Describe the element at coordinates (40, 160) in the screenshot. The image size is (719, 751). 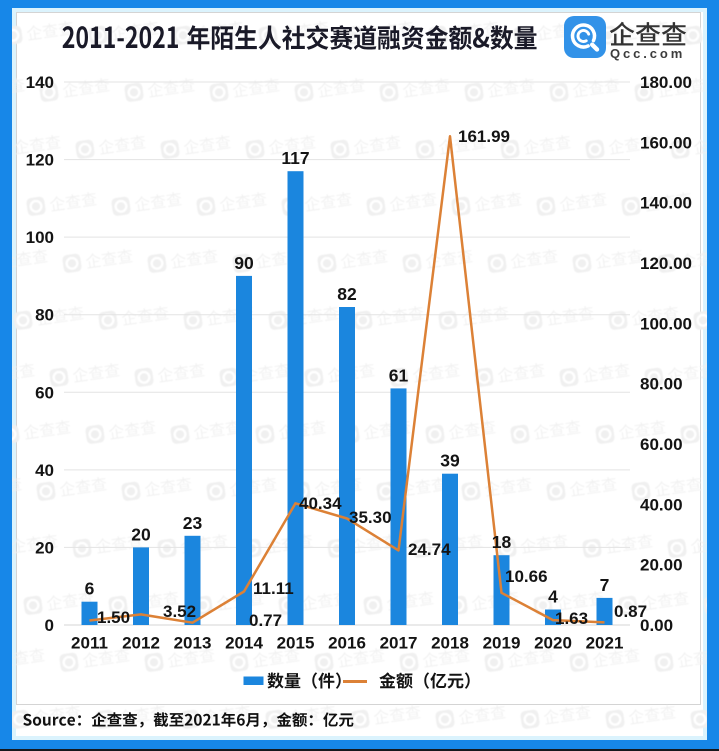
I see `svg-text: 120` at that location.